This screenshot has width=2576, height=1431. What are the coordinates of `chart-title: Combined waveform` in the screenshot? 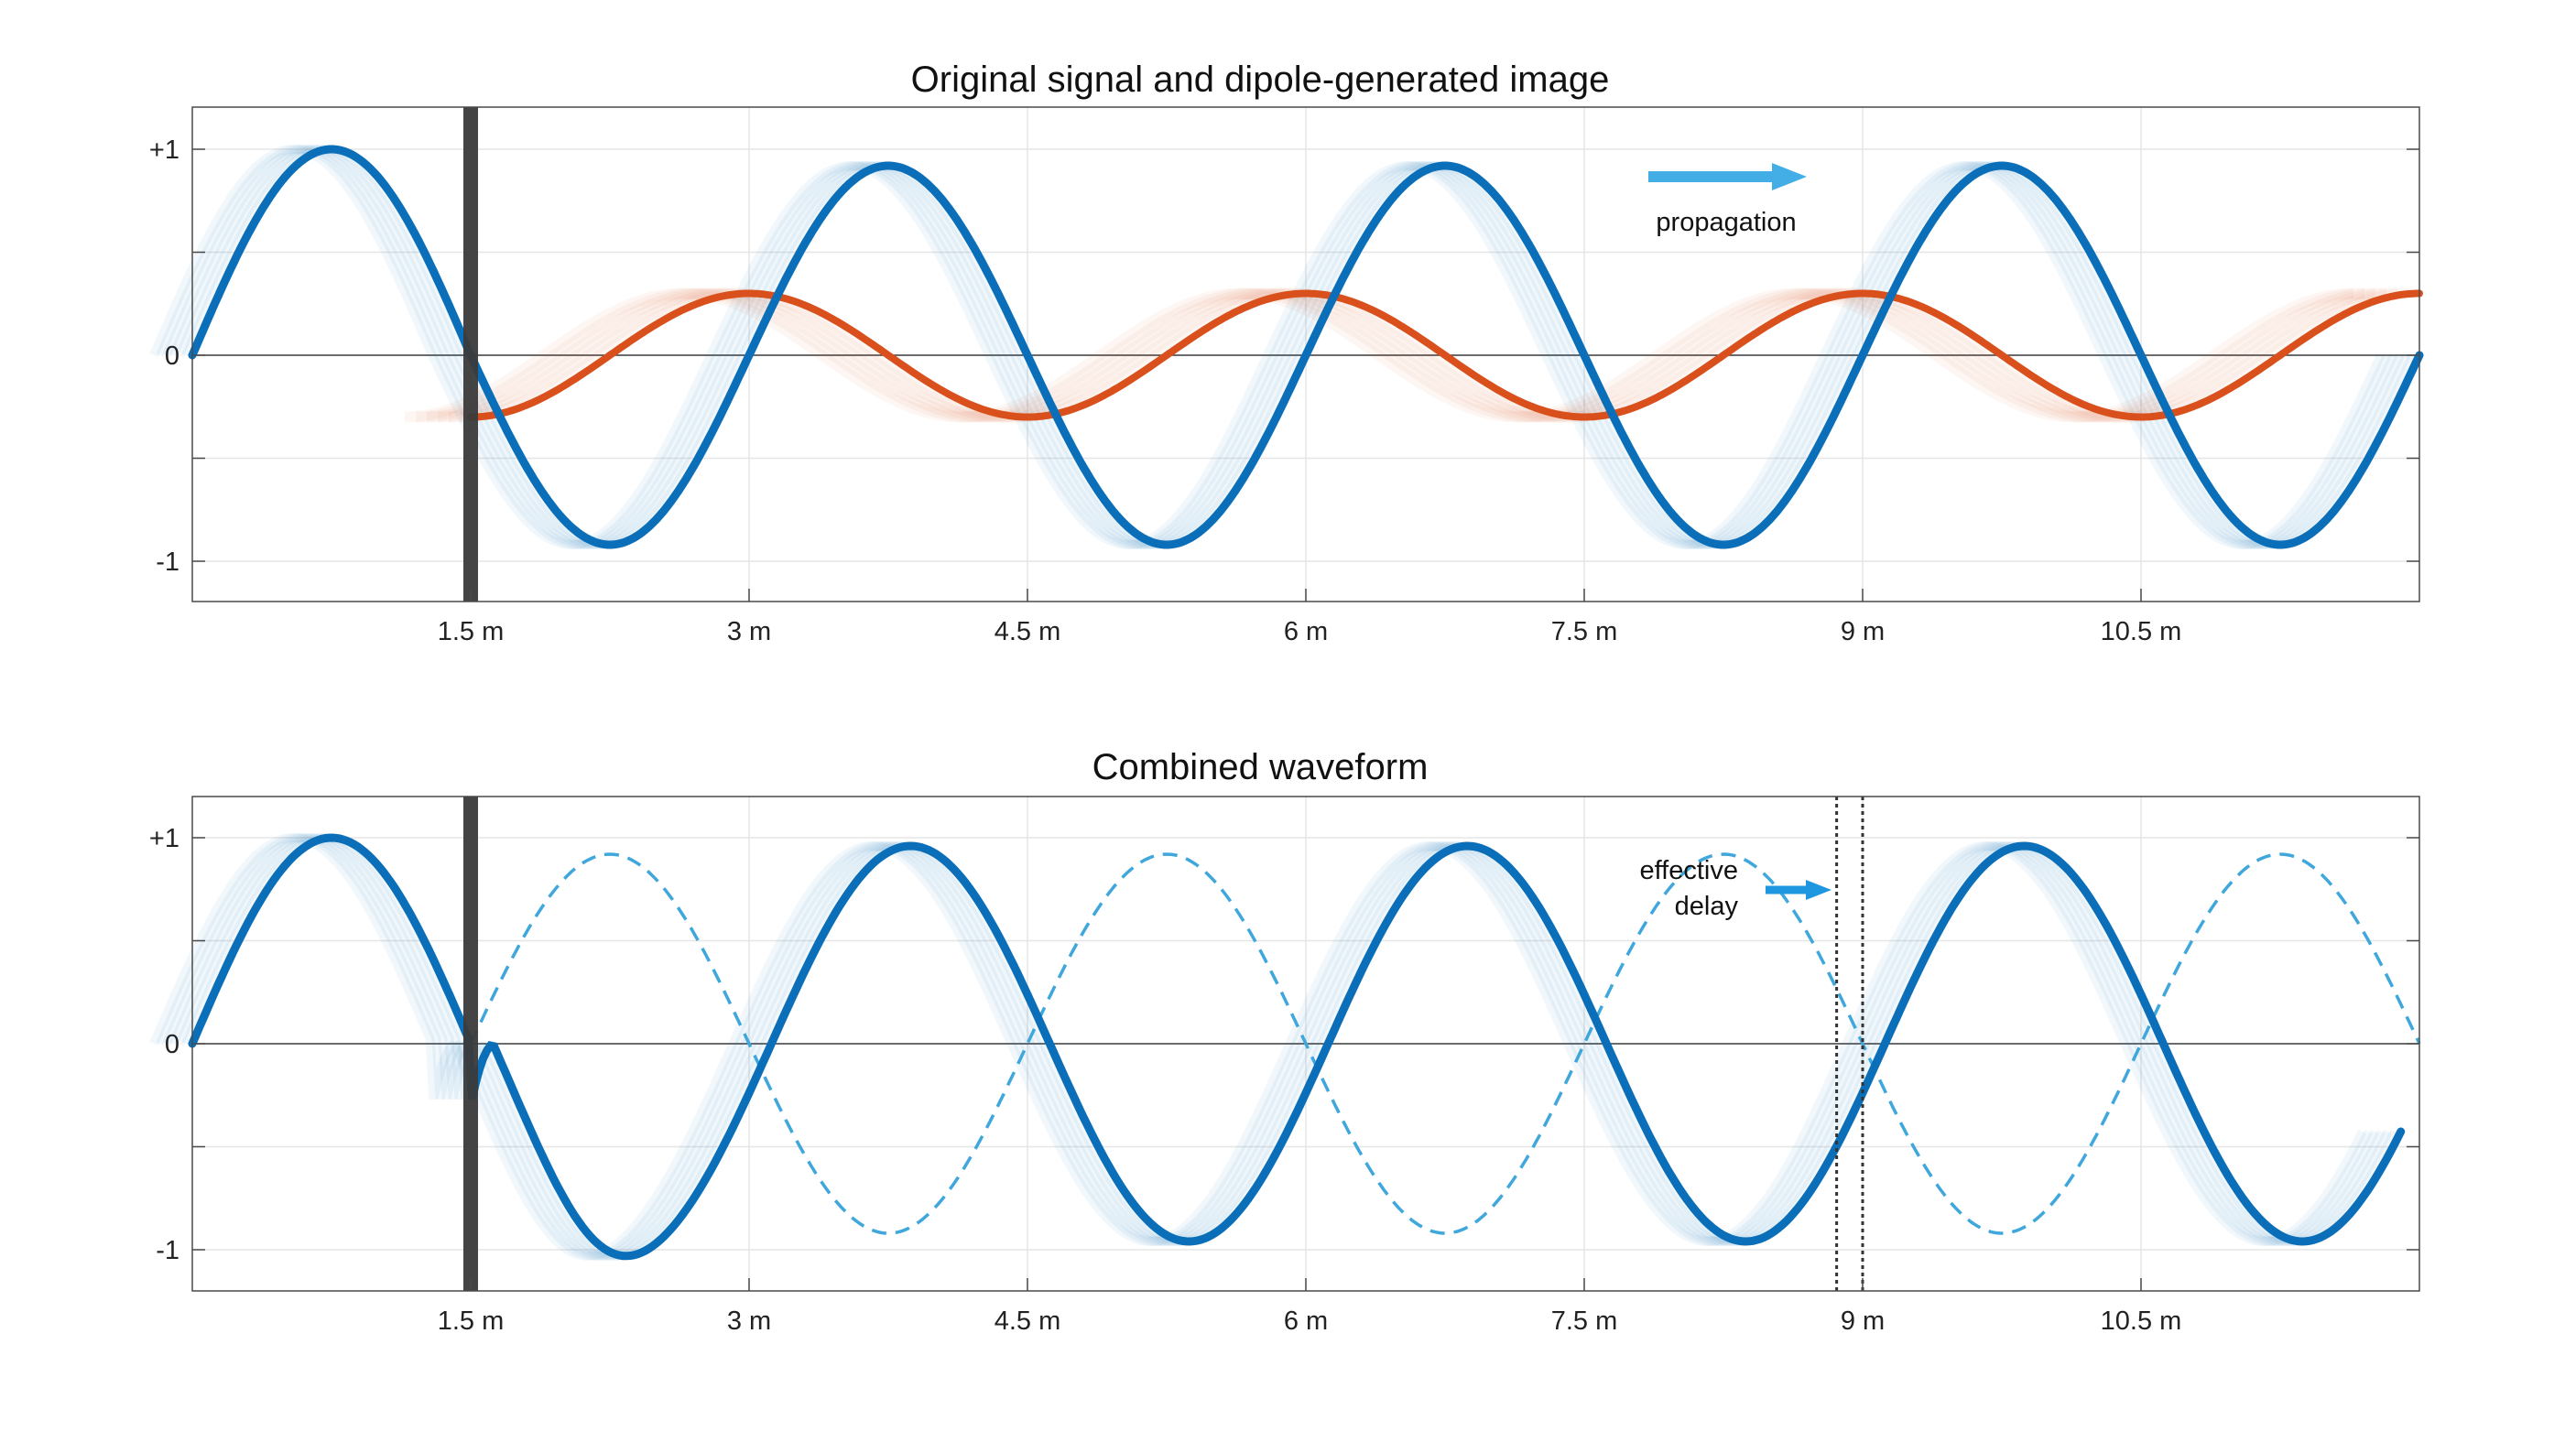 It's located at (1260, 767).